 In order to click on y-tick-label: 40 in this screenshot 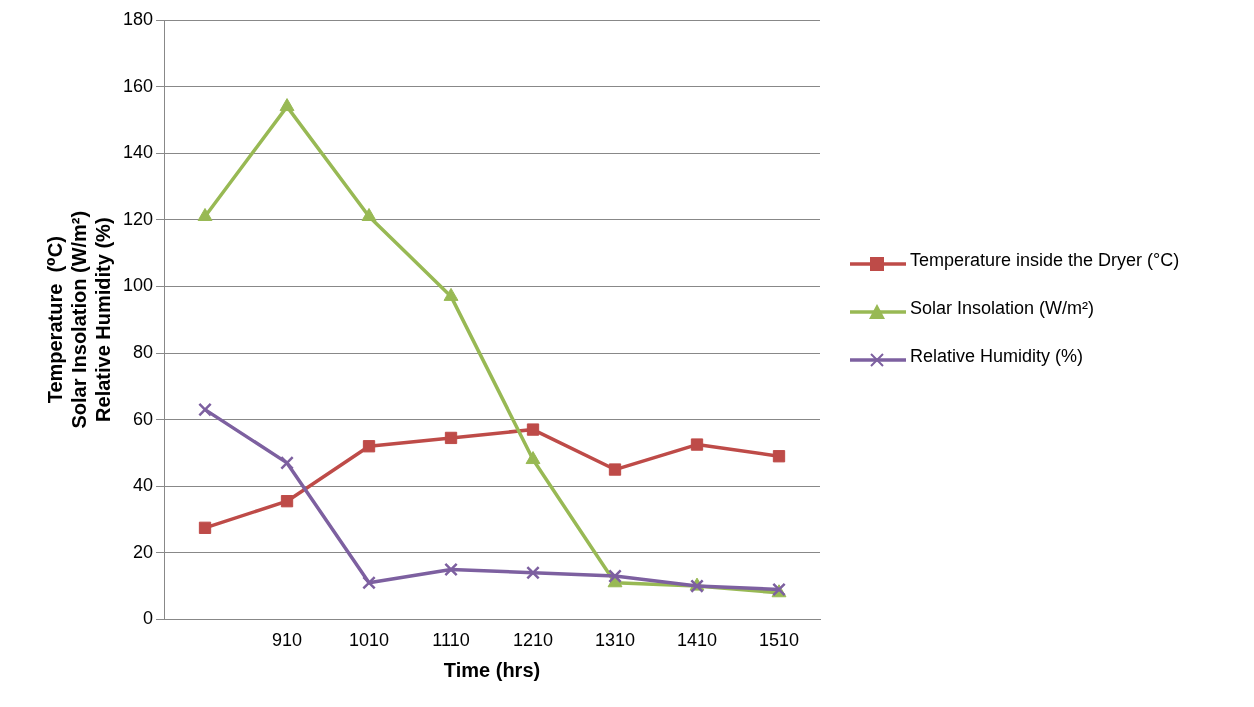, I will do `click(143, 485)`.